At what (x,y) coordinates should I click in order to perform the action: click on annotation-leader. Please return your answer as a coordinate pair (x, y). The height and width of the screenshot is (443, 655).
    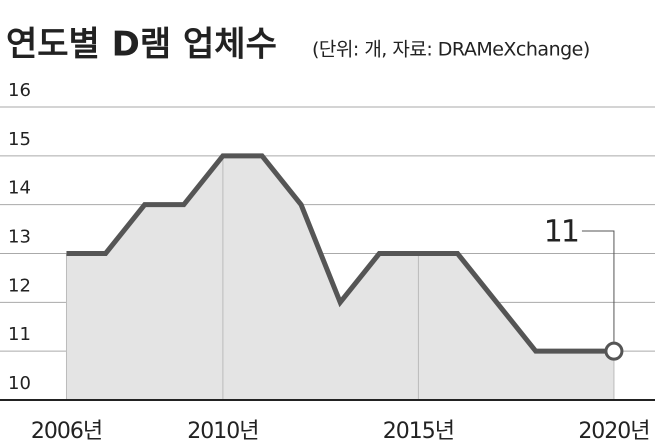
    Looking at the image, I should click on (598, 286).